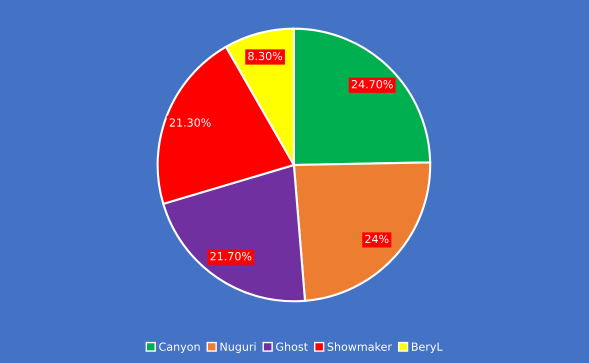  What do you see at coordinates (265, 56) in the screenshot?
I see `data-label: 8.30%` at bounding box center [265, 56].